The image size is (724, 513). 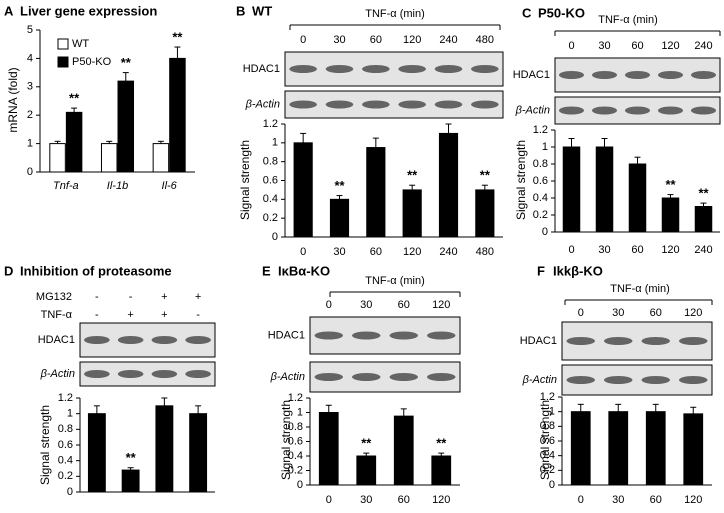 I want to click on panel-label: D, so click(x=8, y=270).